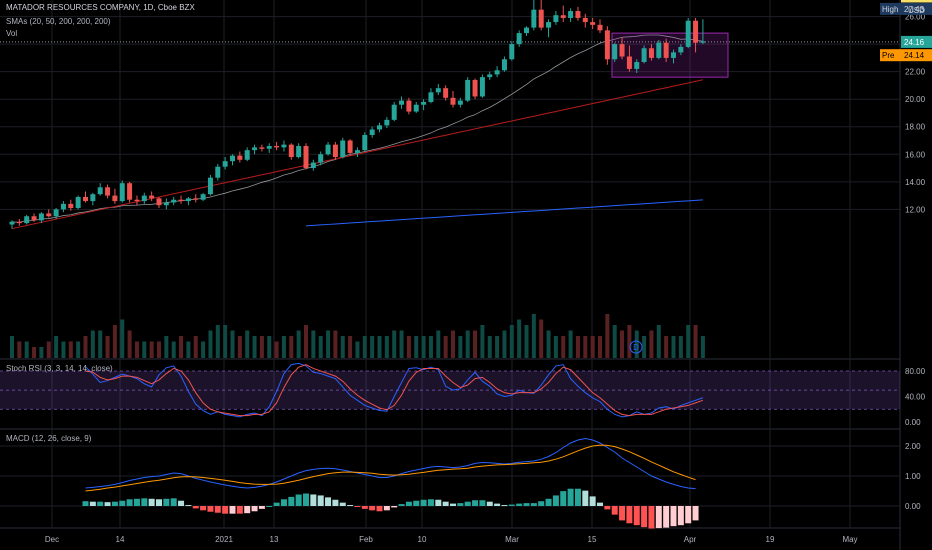  I want to click on time-axis-label: 2021, so click(224, 539).